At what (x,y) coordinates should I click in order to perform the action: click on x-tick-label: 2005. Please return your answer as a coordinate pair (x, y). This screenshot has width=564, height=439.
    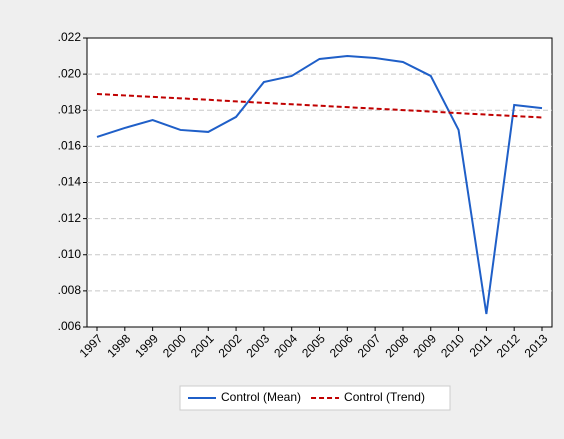
    Looking at the image, I should click on (313, 345).